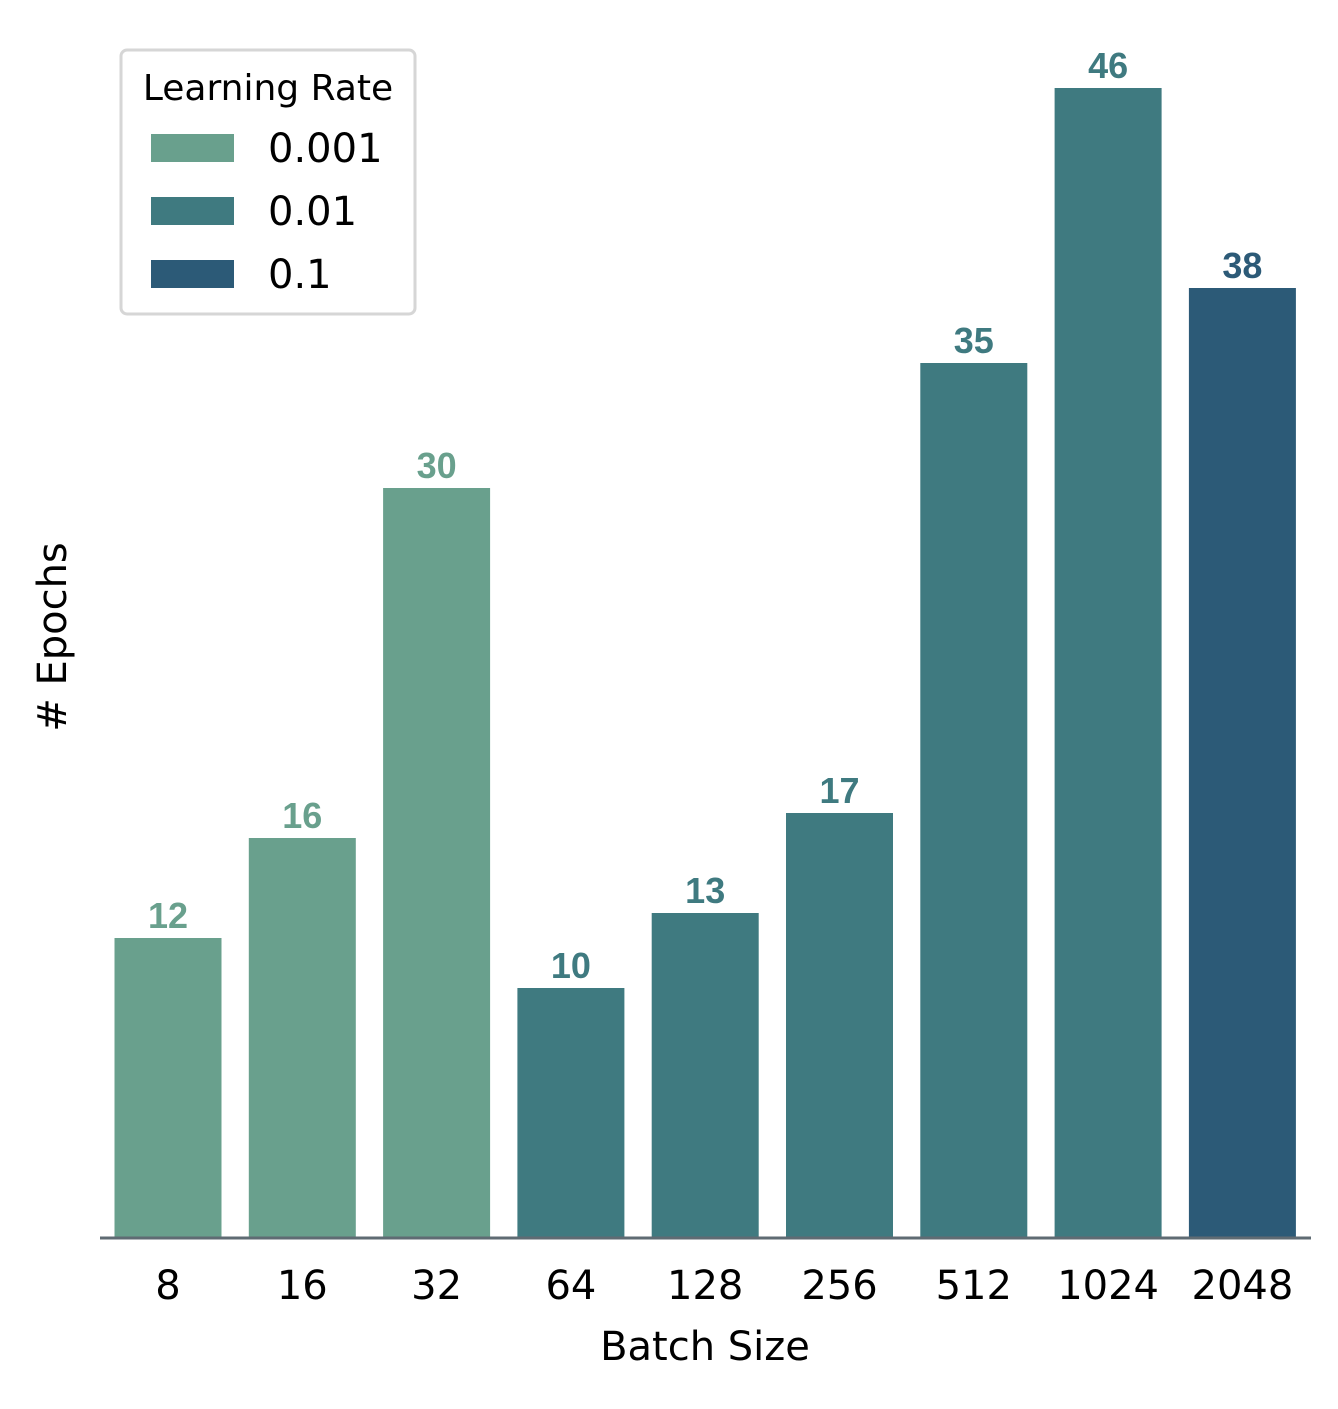 The width and height of the screenshot is (1338, 1409). Describe the element at coordinates (192, 148) in the screenshot. I see `legend-swatch-0.001` at that location.